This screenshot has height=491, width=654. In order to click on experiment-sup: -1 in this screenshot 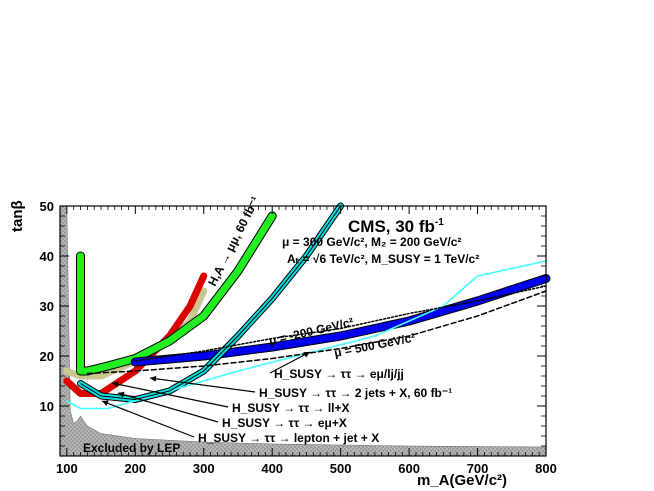, I will do `click(439, 222)`.